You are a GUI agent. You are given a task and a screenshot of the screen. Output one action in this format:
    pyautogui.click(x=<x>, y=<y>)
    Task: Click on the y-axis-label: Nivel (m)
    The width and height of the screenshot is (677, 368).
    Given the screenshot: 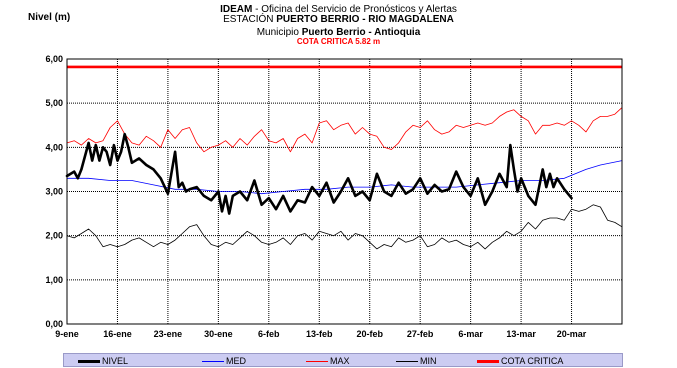 What is the action you would take?
    pyautogui.click(x=49, y=17)
    